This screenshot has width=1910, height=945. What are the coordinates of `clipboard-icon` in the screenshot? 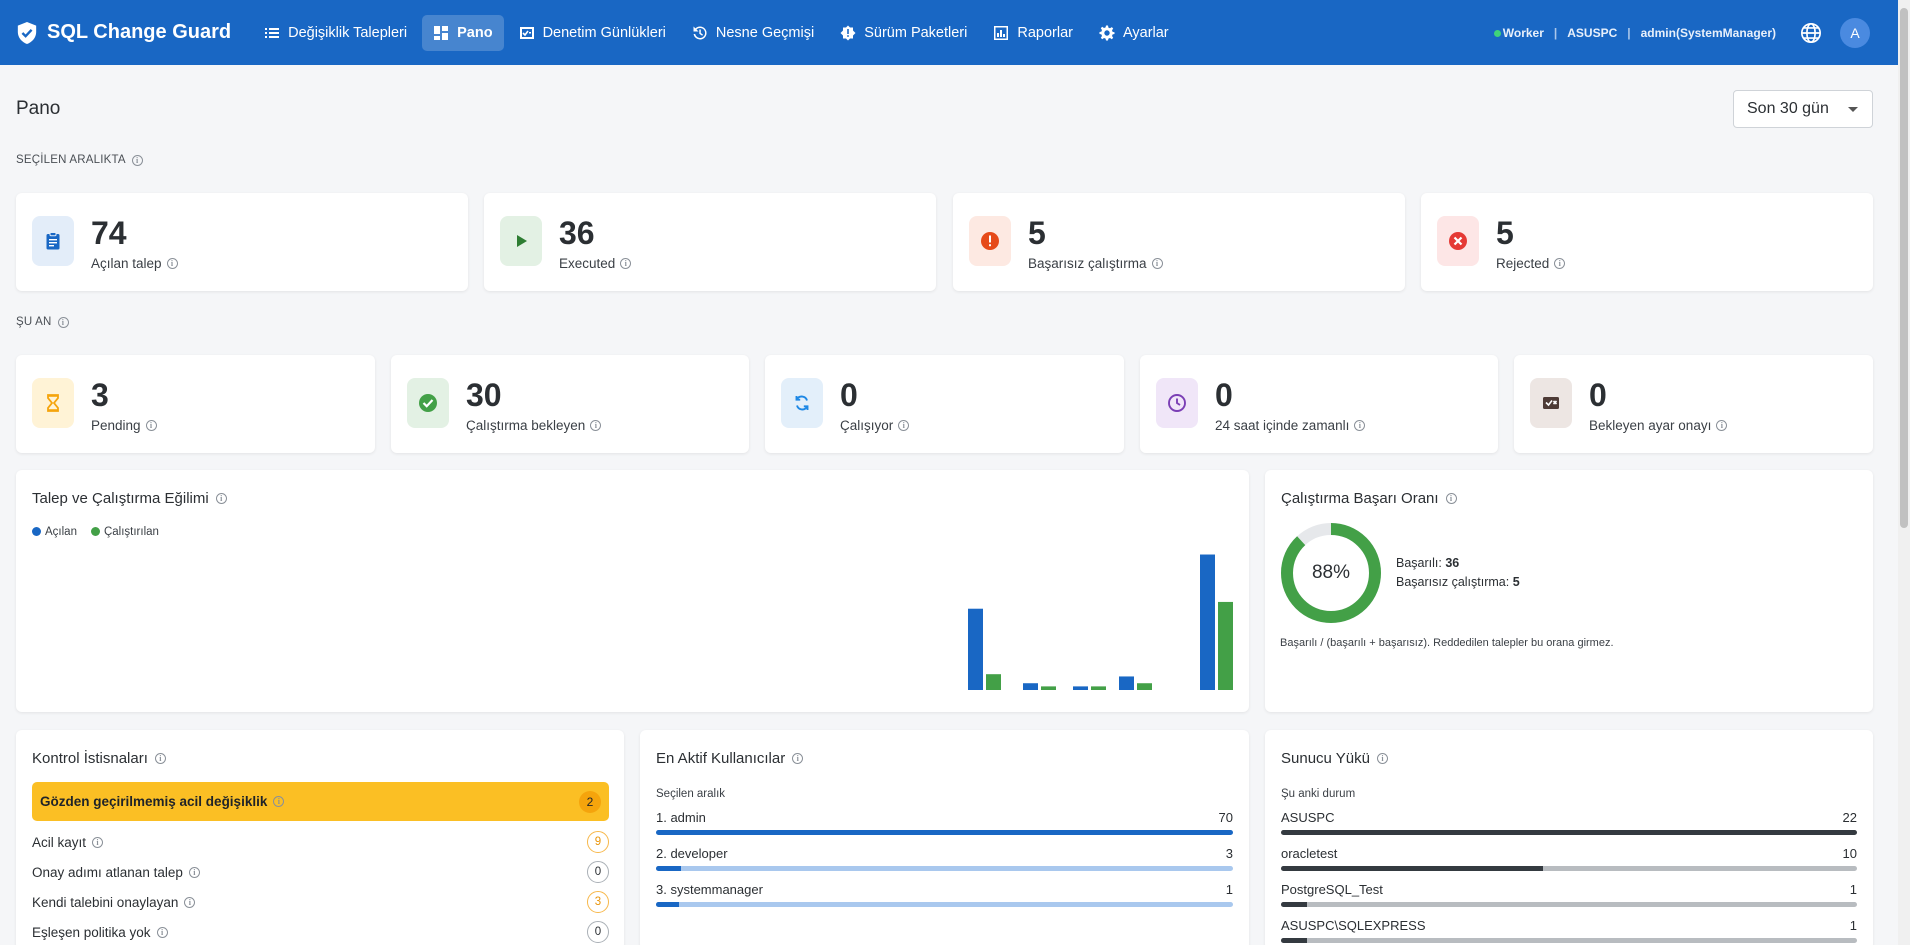 It's located at (53, 241).